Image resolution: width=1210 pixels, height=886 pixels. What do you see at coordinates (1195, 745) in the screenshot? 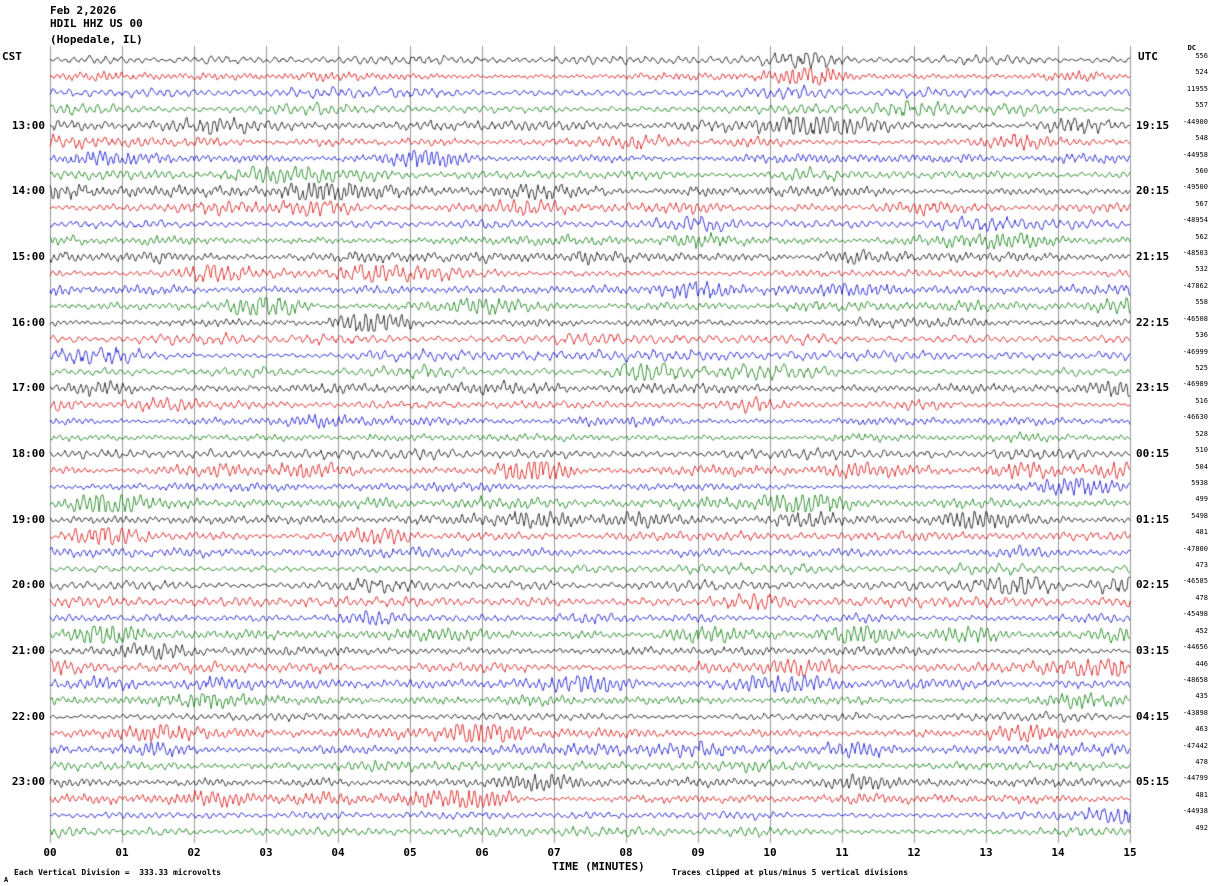
I see `dc-value: -47442` at bounding box center [1195, 745].